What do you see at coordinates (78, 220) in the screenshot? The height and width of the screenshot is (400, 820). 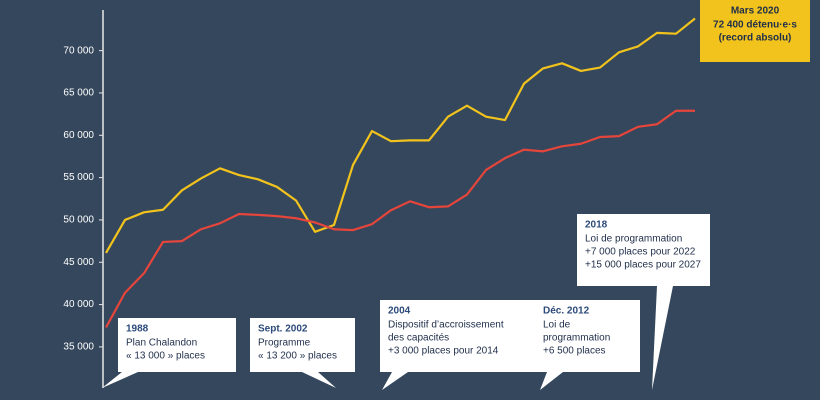 I see `y-tick-label: 50 000` at bounding box center [78, 220].